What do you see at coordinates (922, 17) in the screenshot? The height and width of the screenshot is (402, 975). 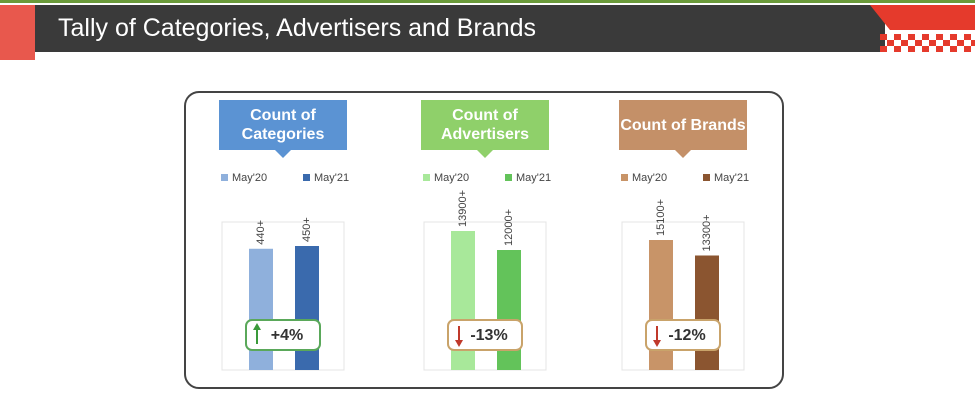 I see `header-accent` at bounding box center [922, 17].